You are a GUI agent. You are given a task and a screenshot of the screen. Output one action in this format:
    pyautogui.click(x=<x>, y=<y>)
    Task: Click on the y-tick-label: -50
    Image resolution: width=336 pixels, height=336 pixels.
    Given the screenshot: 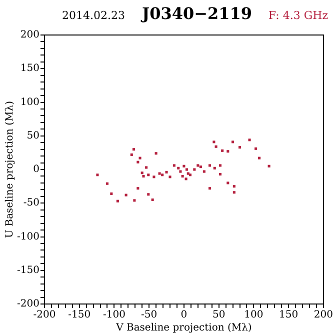 What is the action you would take?
    pyautogui.click(x=31, y=203)
    